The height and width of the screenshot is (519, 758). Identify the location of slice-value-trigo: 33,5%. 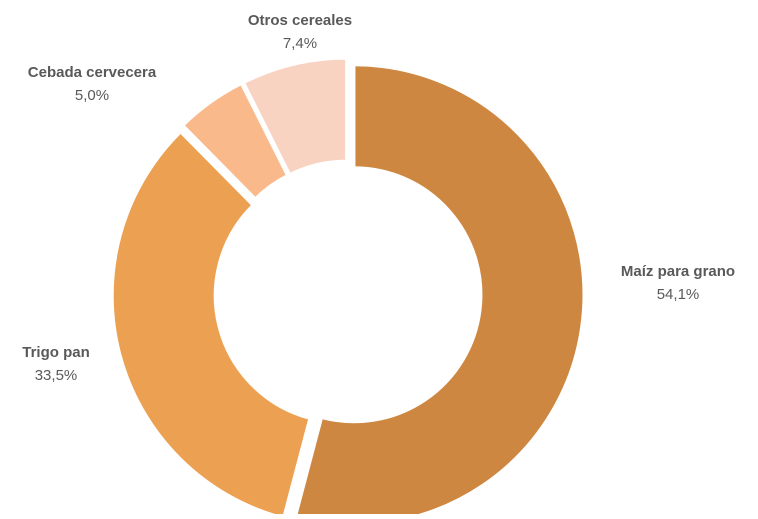
(56, 375).